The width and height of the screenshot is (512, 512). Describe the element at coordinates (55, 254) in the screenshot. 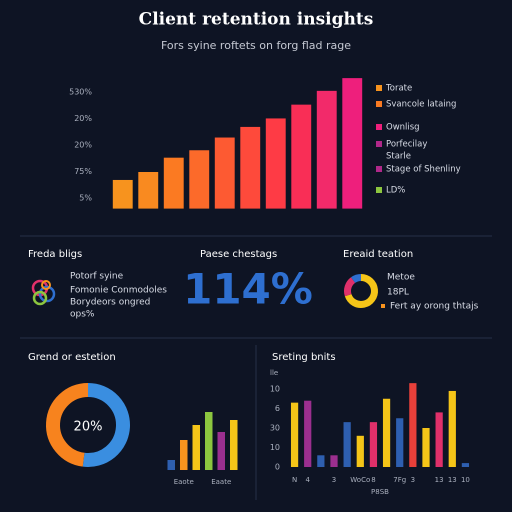

I see `panel-title: Freda bligs` at that location.